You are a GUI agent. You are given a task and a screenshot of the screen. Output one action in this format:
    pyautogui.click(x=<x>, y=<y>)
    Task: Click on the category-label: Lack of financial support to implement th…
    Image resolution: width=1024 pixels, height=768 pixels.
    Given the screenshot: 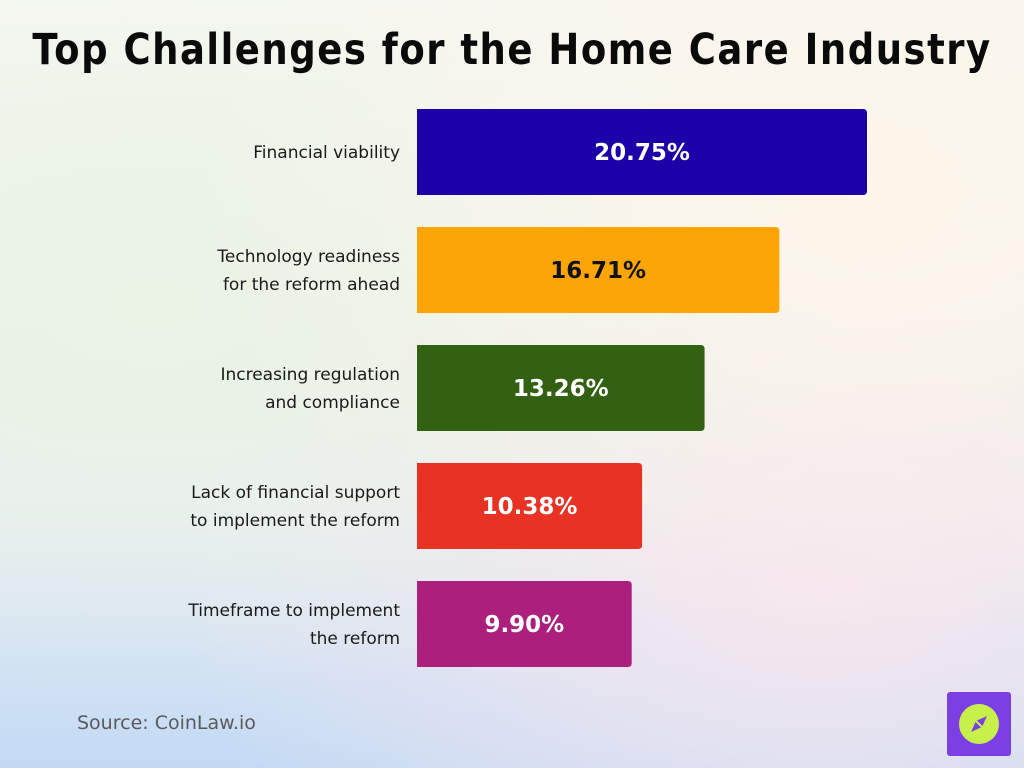 What is the action you would take?
    pyautogui.click(x=295, y=507)
    